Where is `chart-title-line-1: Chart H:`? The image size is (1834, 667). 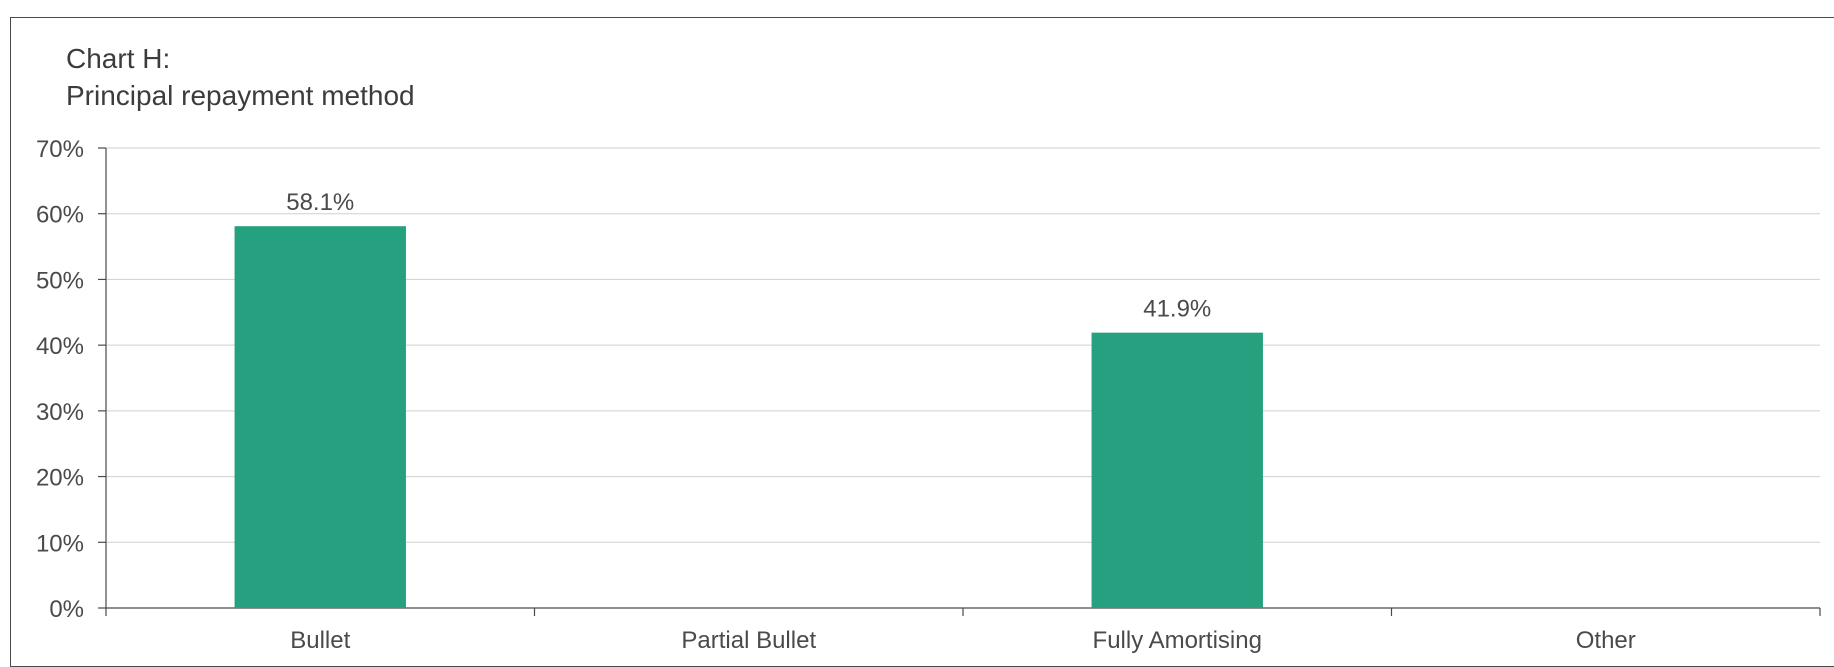
chart-title-line-1: Chart H: is located at coordinates (118, 58).